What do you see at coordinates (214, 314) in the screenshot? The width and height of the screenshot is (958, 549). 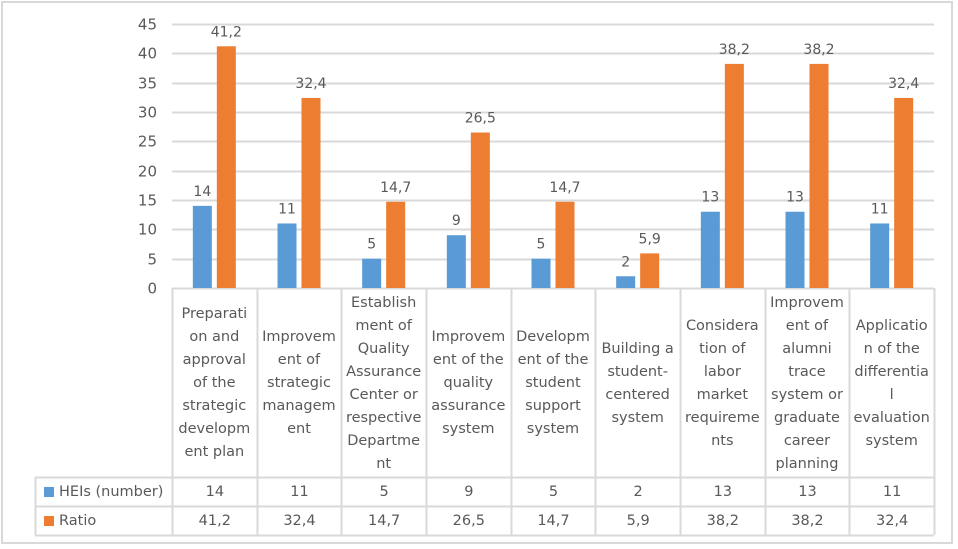 I see `category-label-line: Preparati` at bounding box center [214, 314].